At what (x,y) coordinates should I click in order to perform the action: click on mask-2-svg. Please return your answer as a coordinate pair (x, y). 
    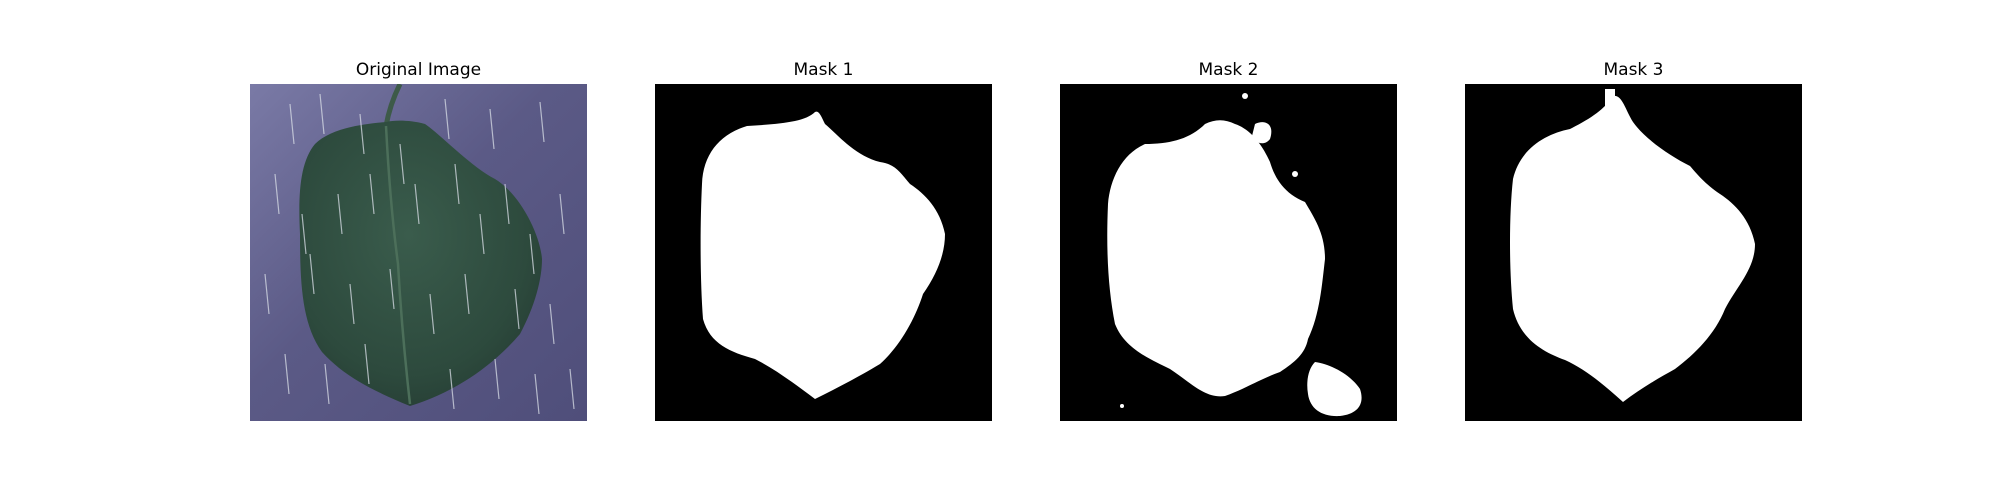
    Looking at the image, I should click on (1228, 252).